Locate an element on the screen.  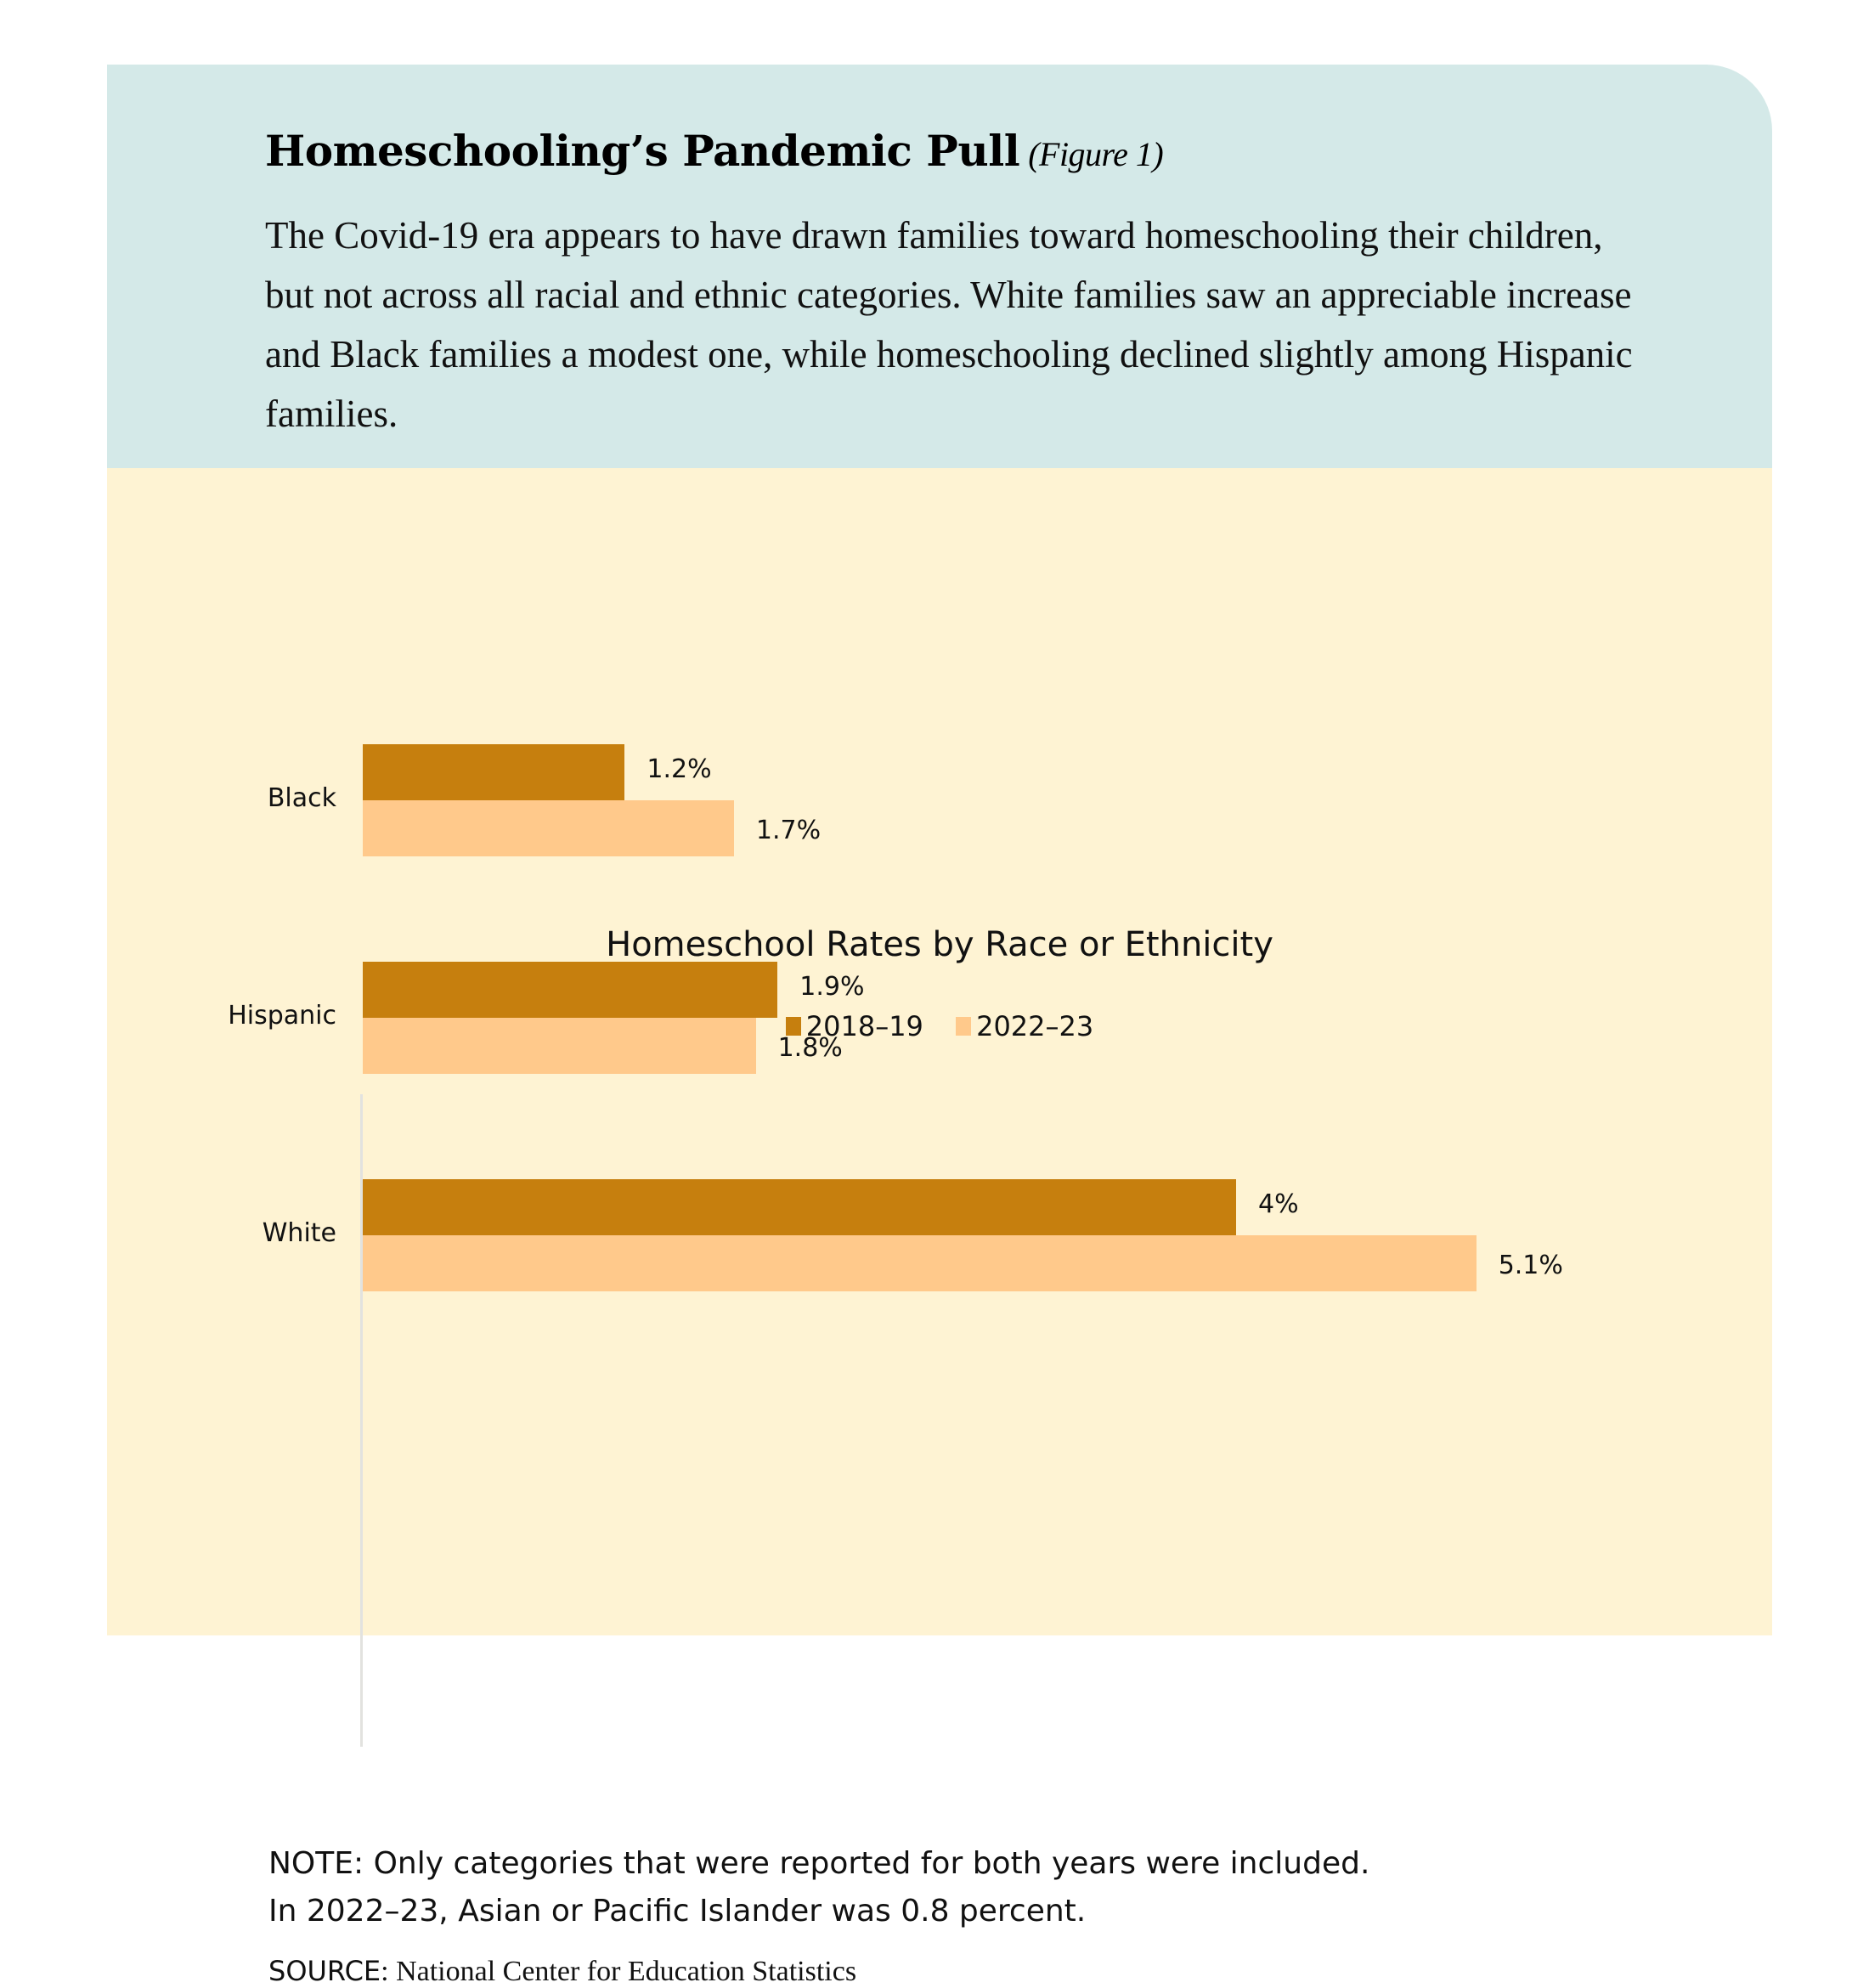
legend-label: 2022–23 is located at coordinates (1035, 1026).